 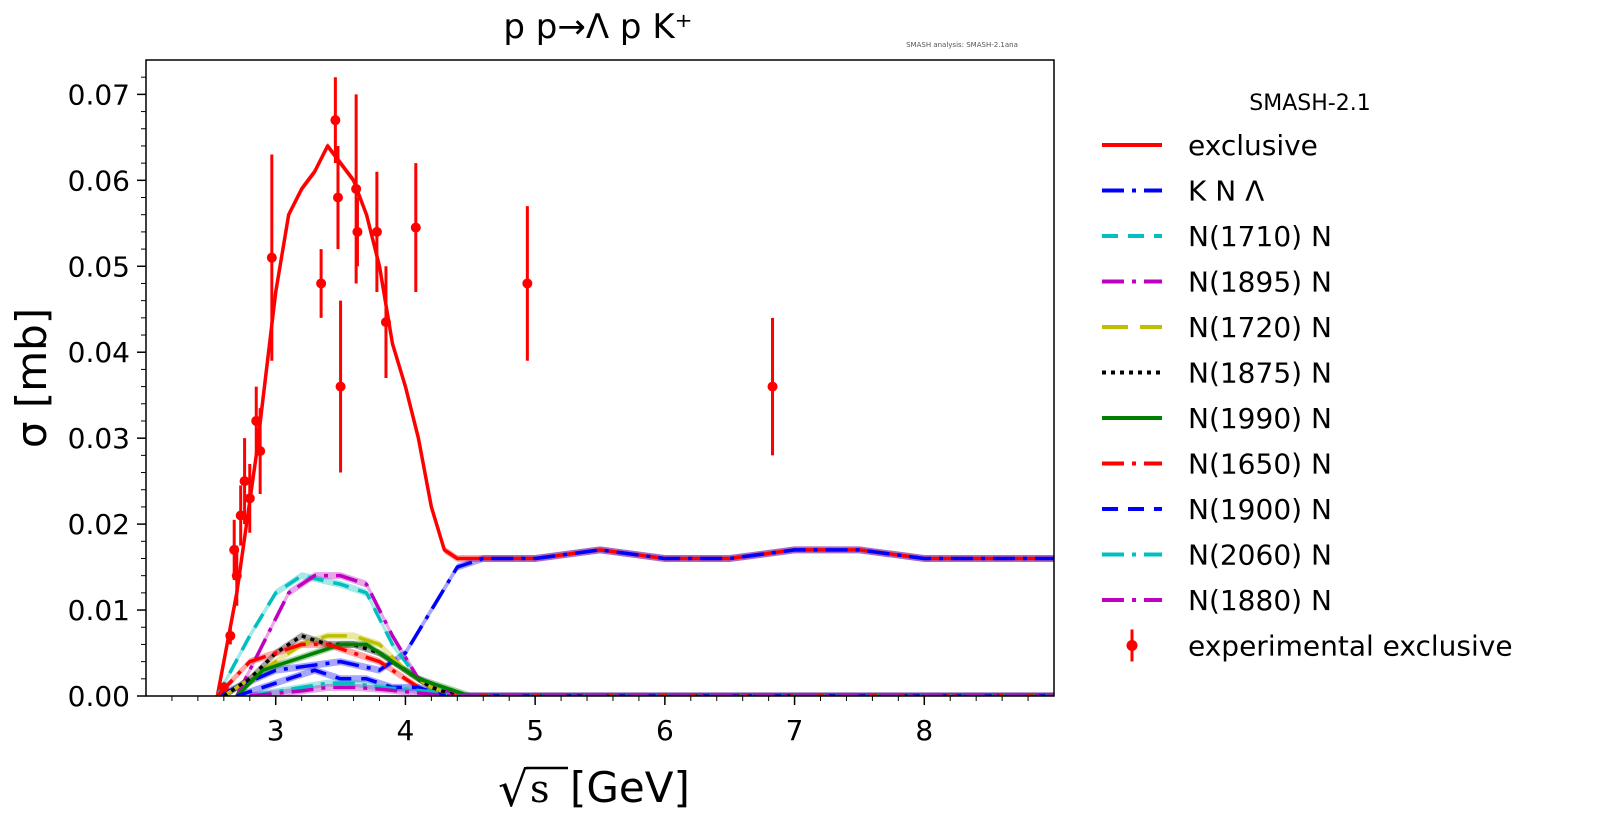 I want to click on x-tick-label-4: 7, so click(x=795, y=730).